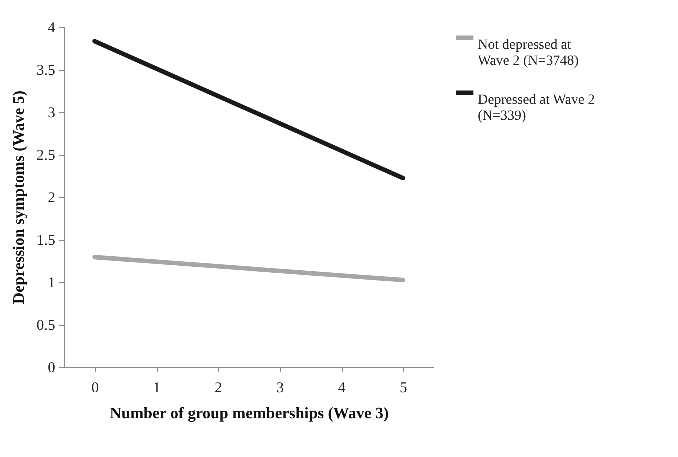 The image size is (678, 457). Describe the element at coordinates (342, 388) in the screenshot. I see `x-tick-label: 4` at that location.